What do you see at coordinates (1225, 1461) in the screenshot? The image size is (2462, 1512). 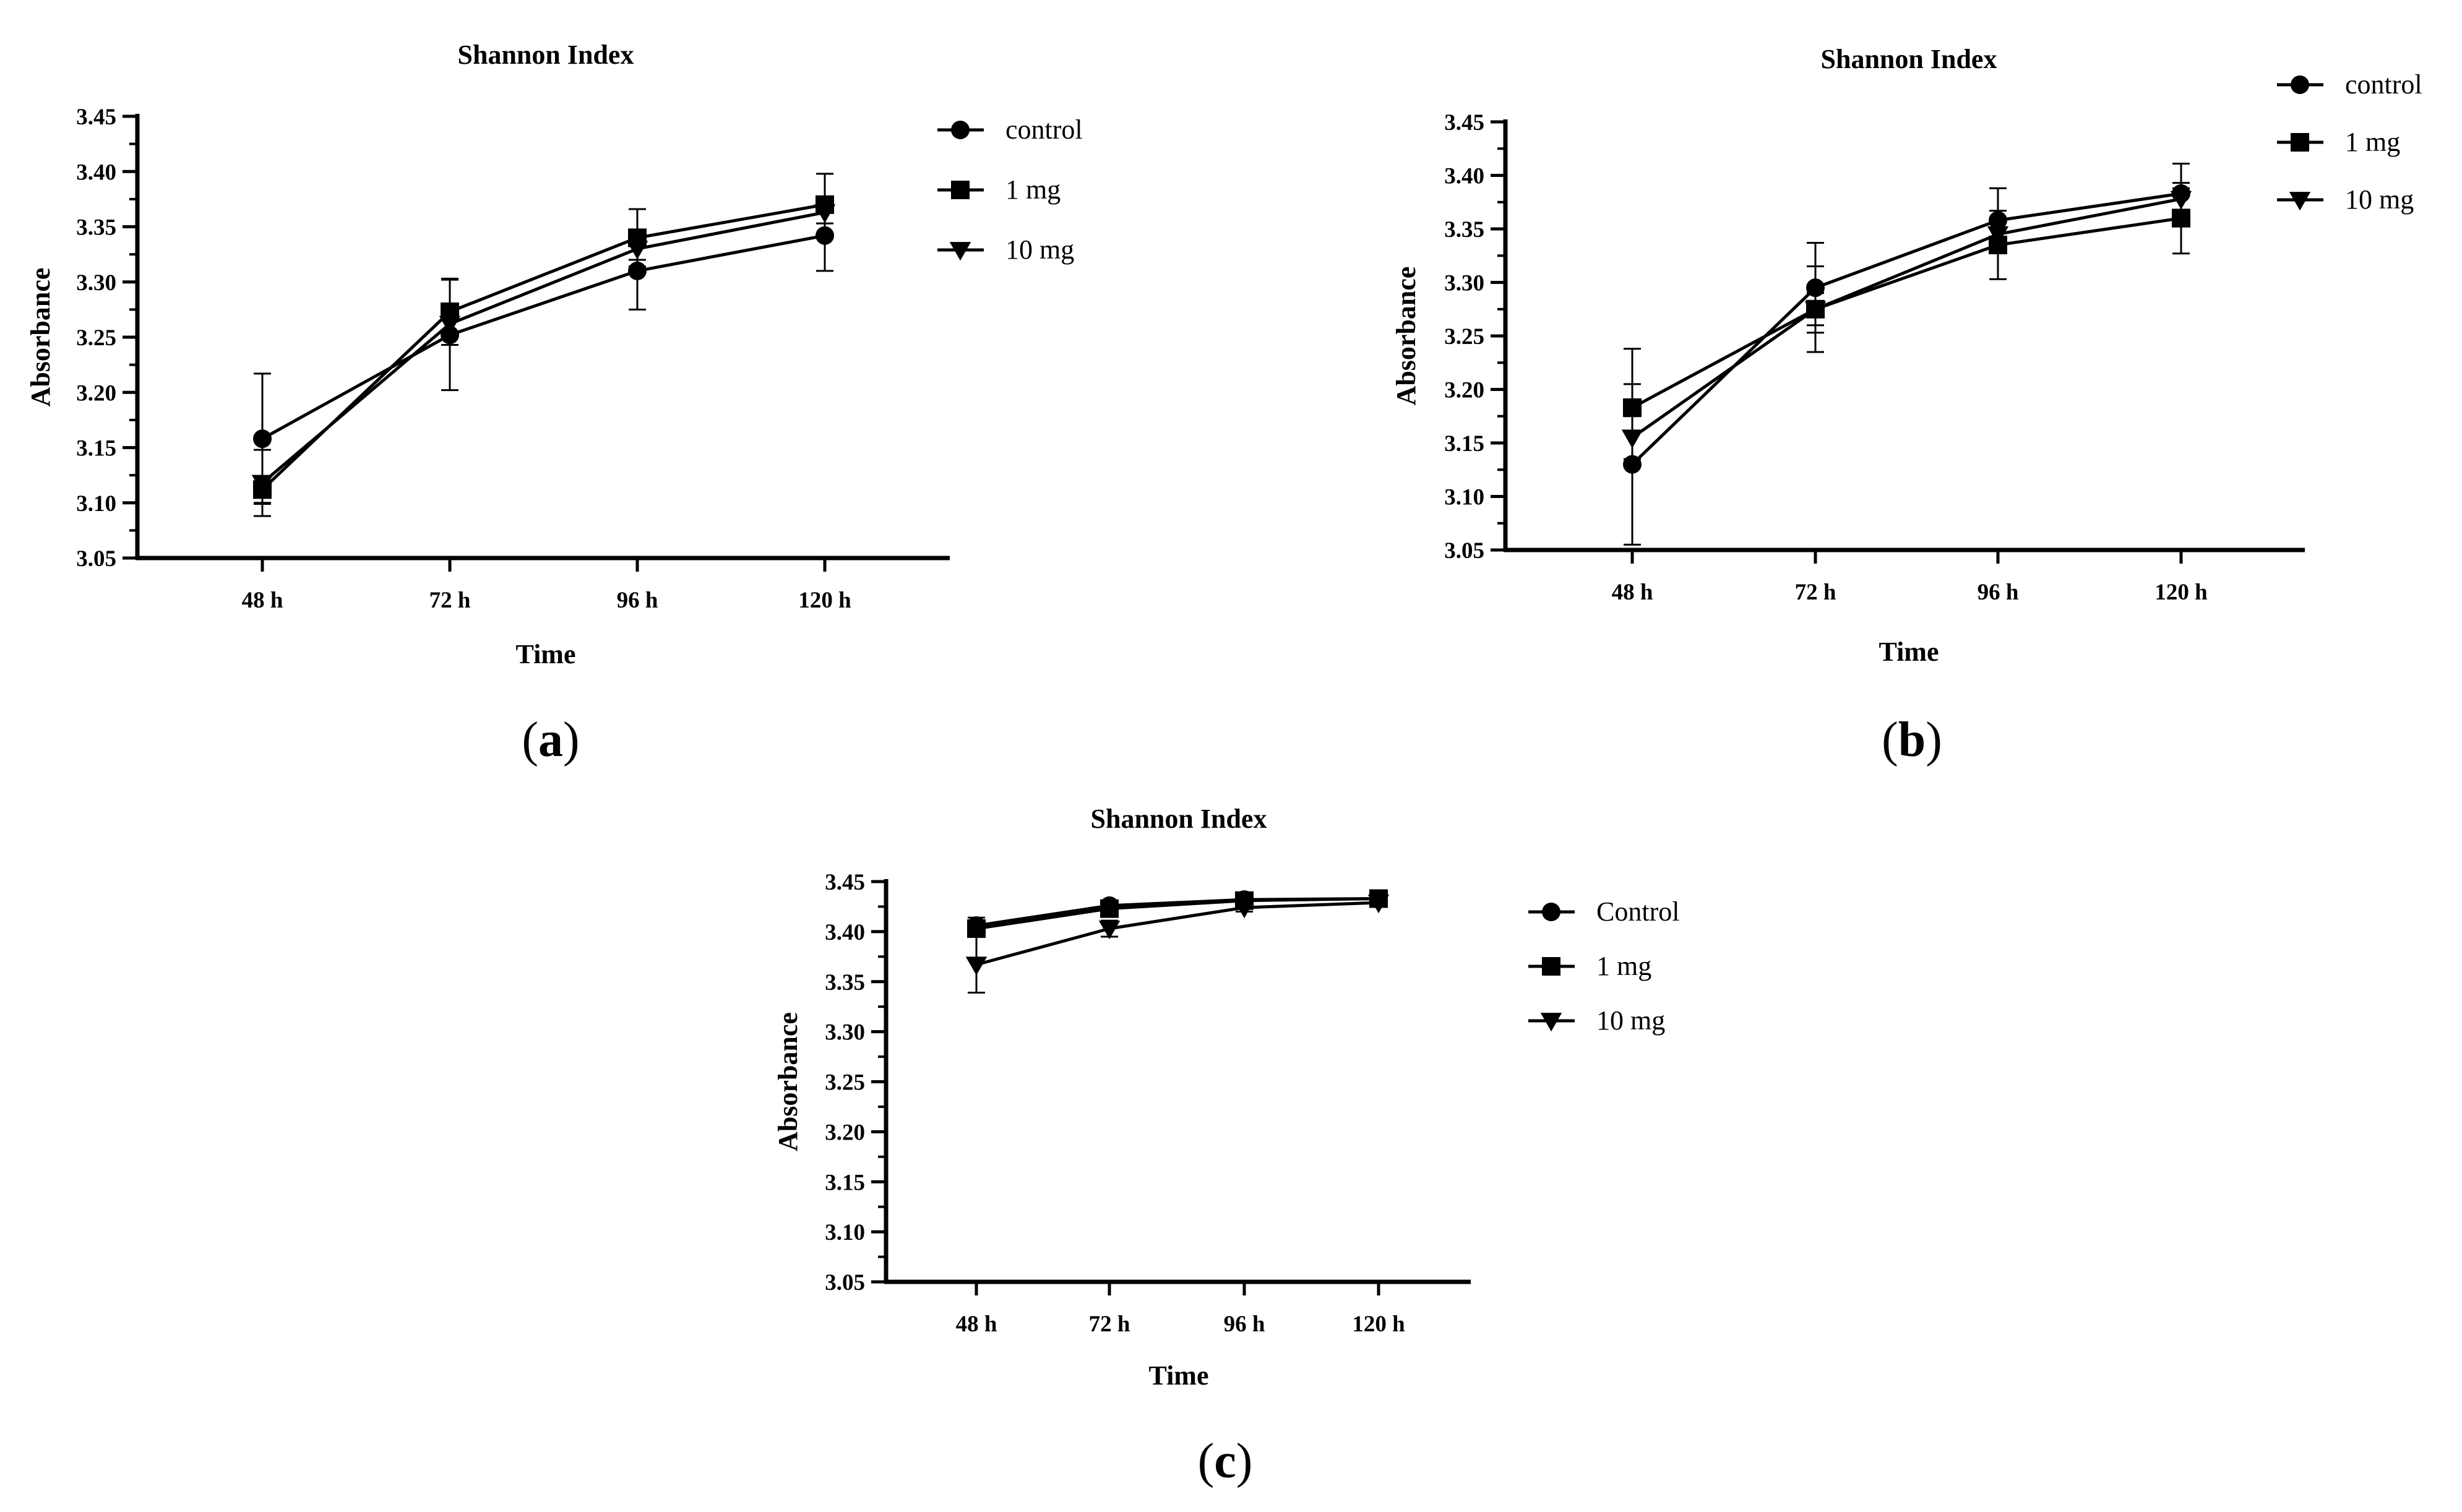 I see `panel-label-c: (c)` at bounding box center [1225, 1461].